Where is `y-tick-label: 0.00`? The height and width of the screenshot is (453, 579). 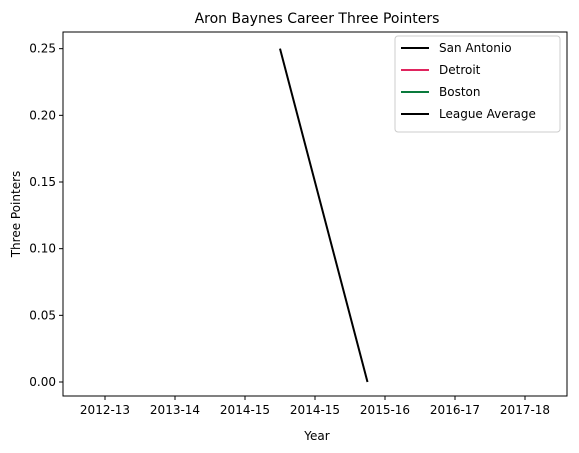 y-tick-label: 0.00 is located at coordinates (42, 382).